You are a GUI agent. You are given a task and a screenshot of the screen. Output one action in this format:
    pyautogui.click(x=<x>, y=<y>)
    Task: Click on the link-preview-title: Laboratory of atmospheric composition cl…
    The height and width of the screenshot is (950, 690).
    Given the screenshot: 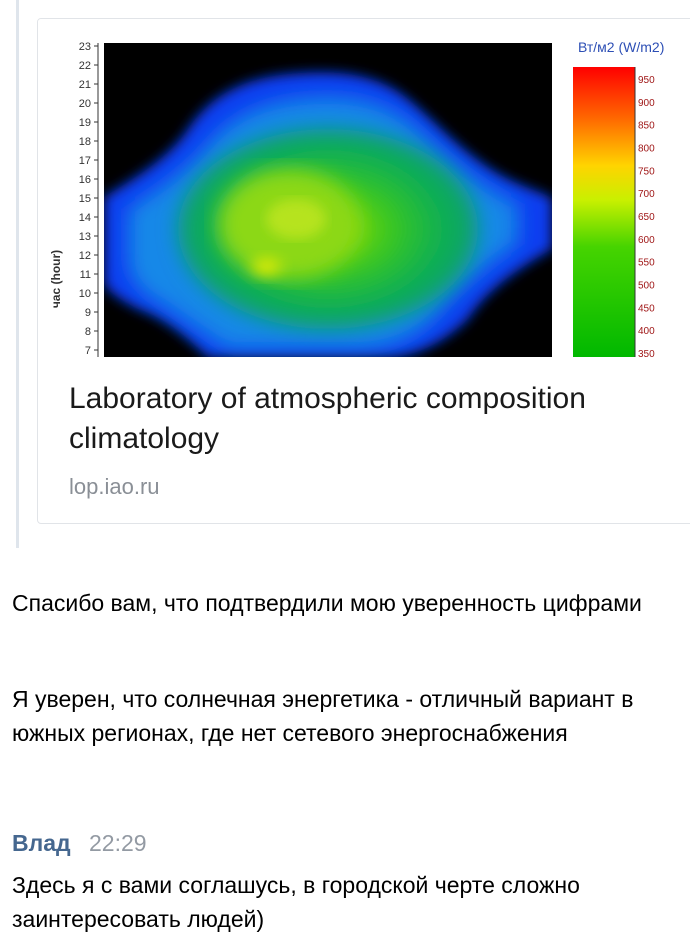 What is the action you would take?
    pyautogui.click(x=327, y=418)
    